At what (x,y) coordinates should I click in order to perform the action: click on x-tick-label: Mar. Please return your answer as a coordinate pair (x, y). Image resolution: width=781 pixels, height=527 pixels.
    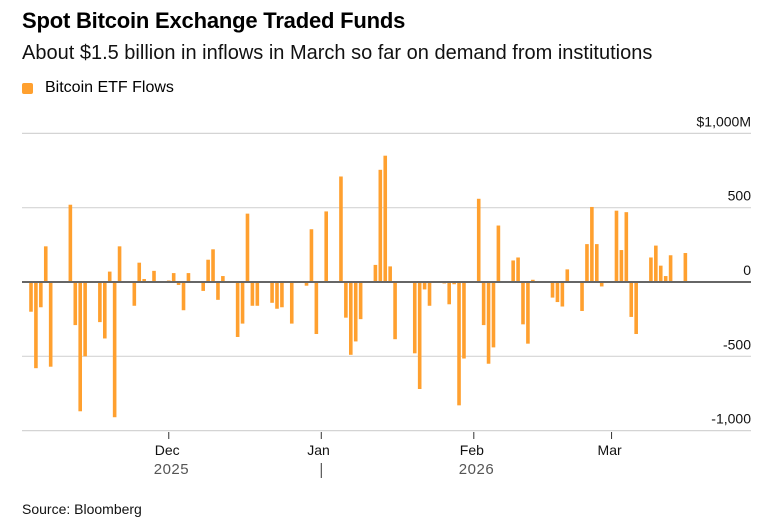
    Looking at the image, I should click on (610, 450).